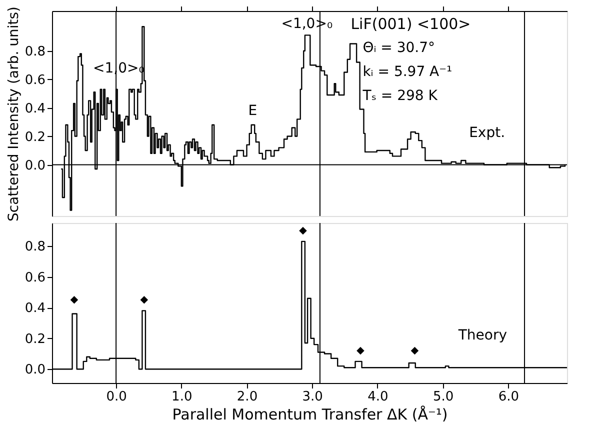 Image resolution: width=605 pixels, height=442 pixels. What do you see at coordinates (116, 397) in the screenshot?
I see `x-tick-label: 0.0` at bounding box center [116, 397].